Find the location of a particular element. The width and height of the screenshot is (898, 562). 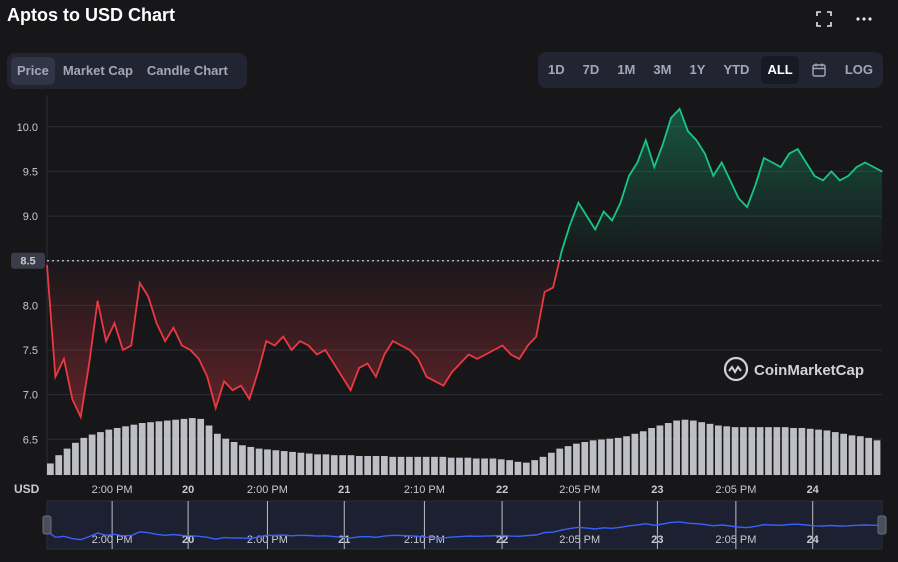

watermark-text: CoinMarketCap is located at coordinates (809, 370).